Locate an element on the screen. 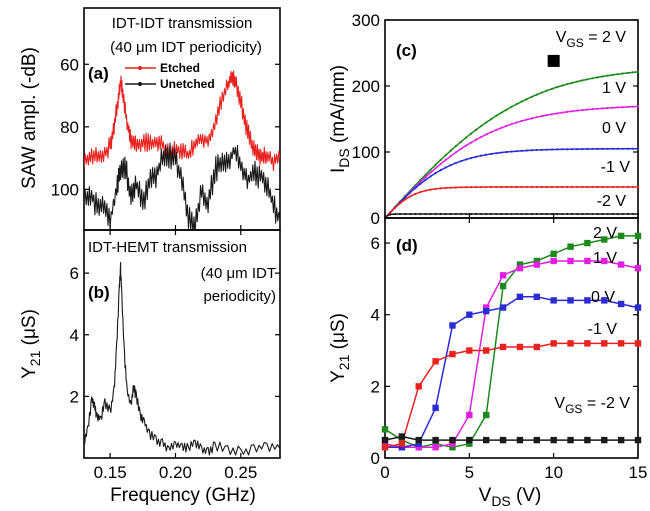 The width and height of the screenshot is (650, 511). ytick-label: 6 is located at coordinates (74, 273).